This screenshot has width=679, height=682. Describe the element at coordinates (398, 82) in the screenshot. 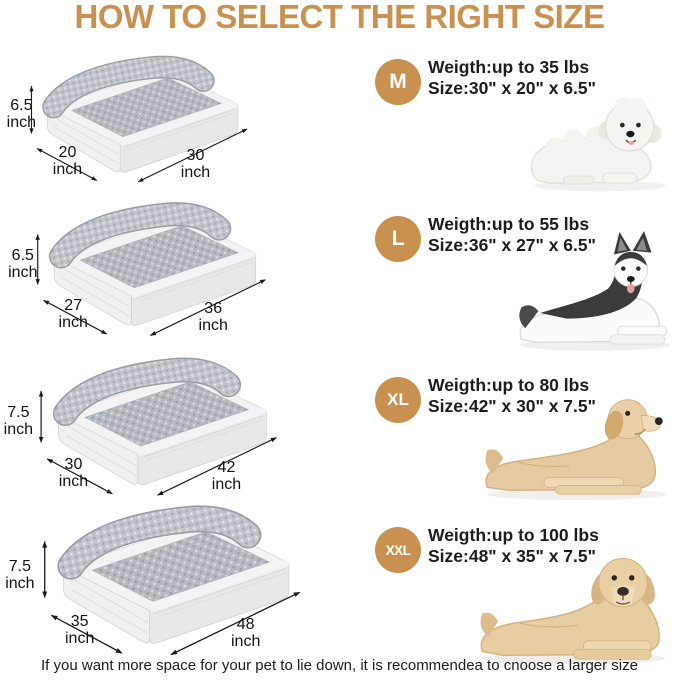

I see `size-badge-m: M` at that location.